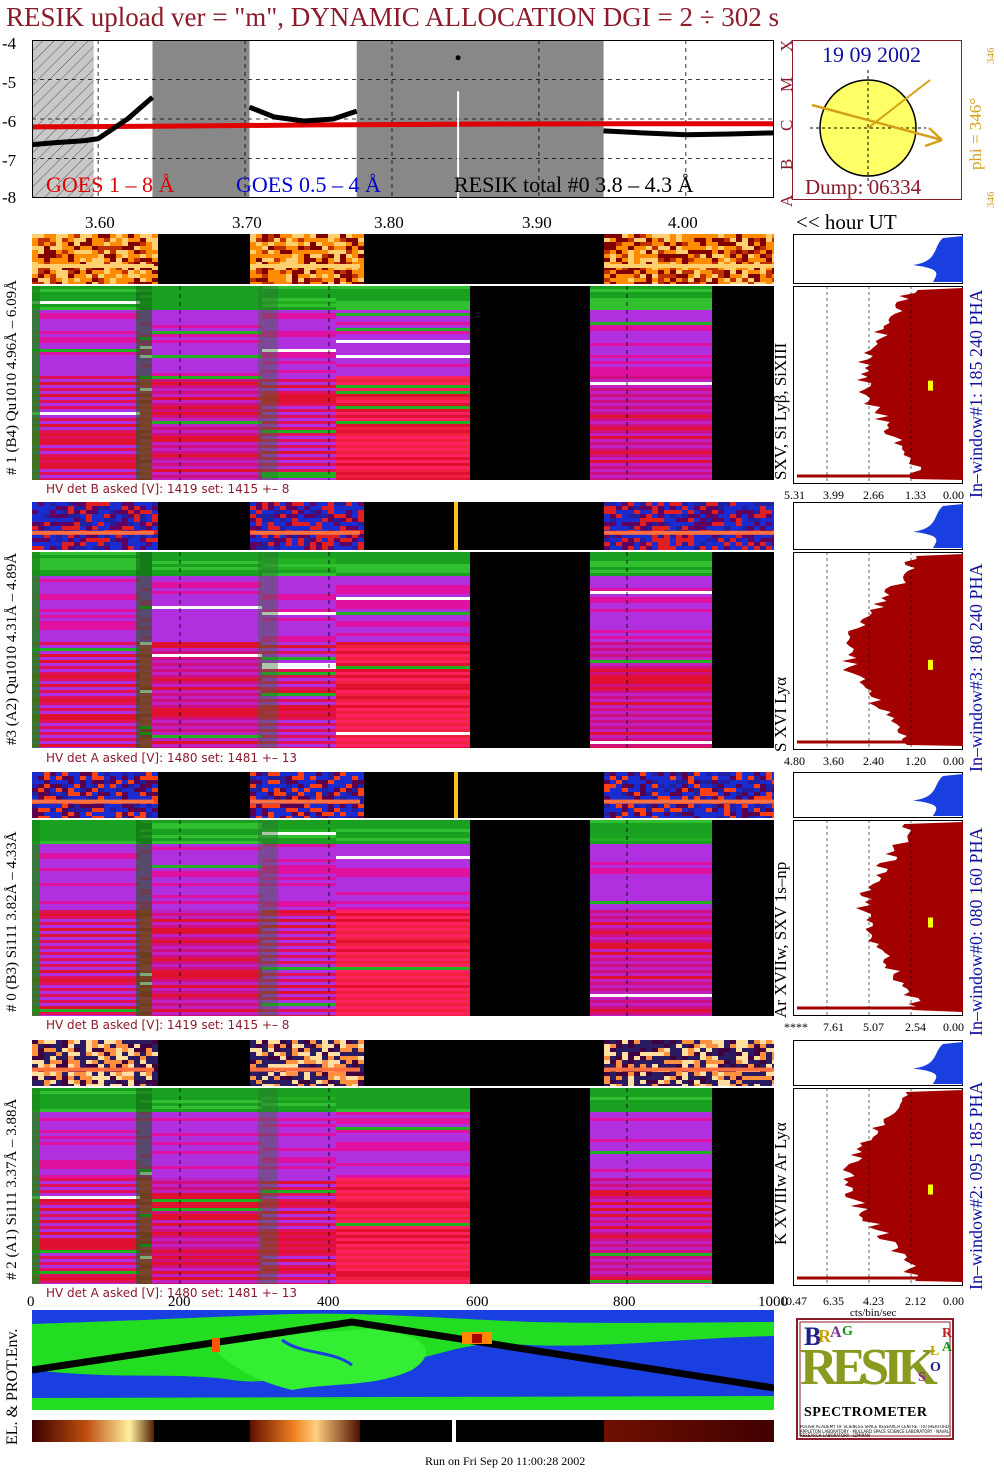 This screenshot has width=1004, height=1477. What do you see at coordinates (873, 1313) in the screenshot?
I see `cts-unit-label: cts/bin/sec` at bounding box center [873, 1313].